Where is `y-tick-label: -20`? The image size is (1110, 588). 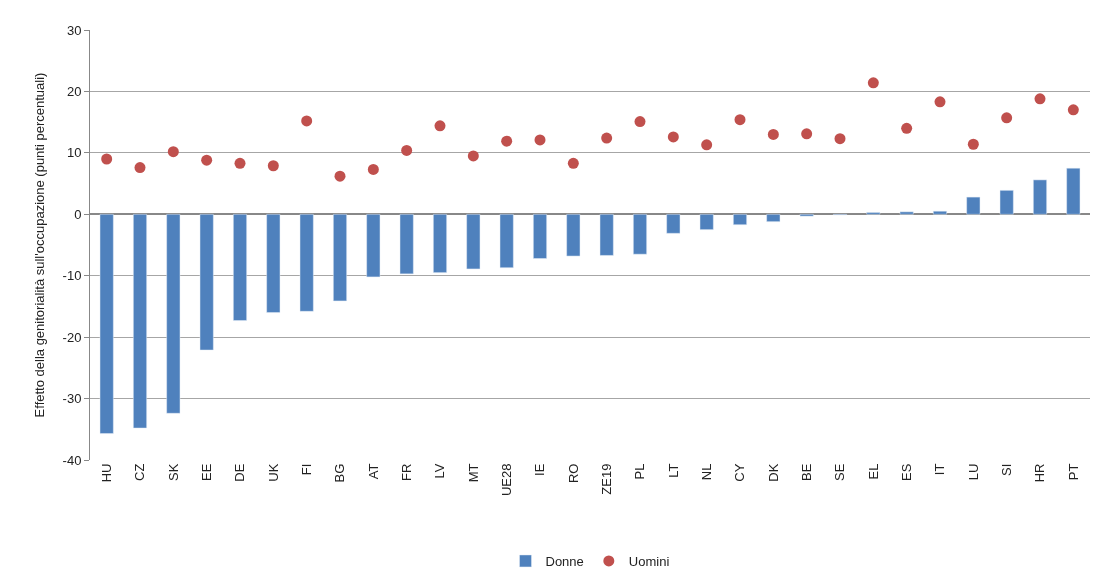 y-tick-label: -20 is located at coordinates (72, 337).